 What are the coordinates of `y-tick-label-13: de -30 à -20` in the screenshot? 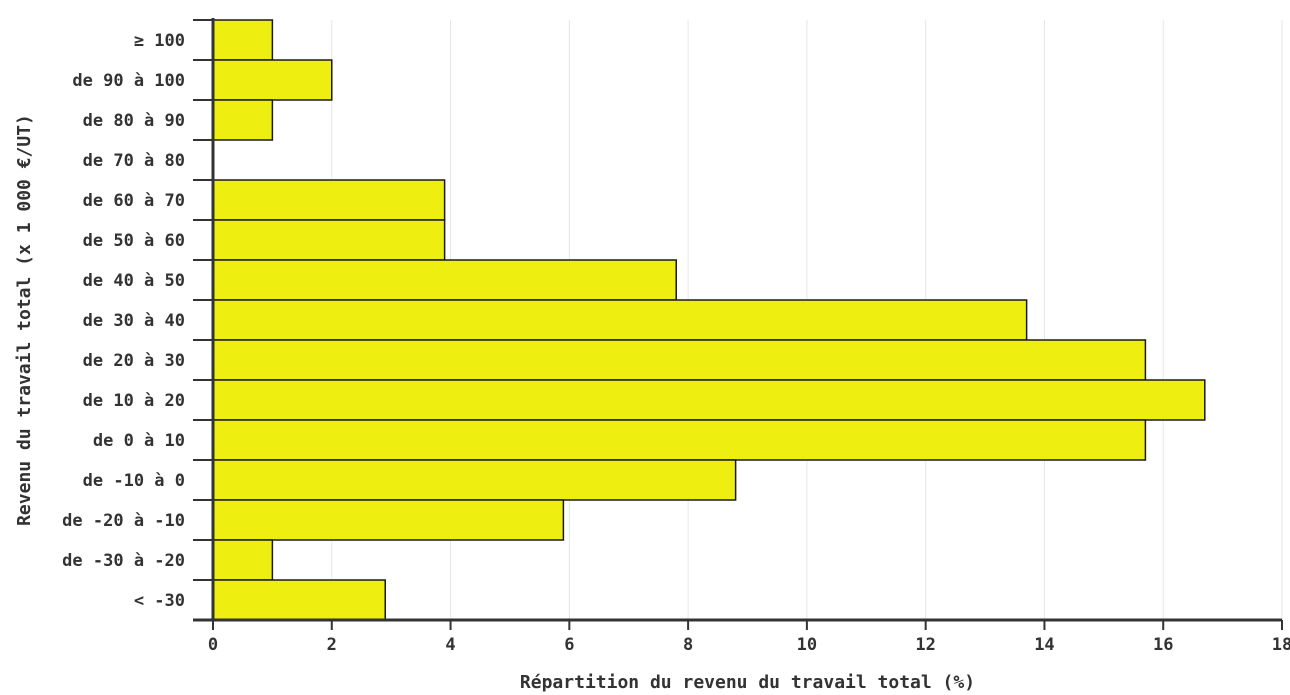 It's located at (123, 561).